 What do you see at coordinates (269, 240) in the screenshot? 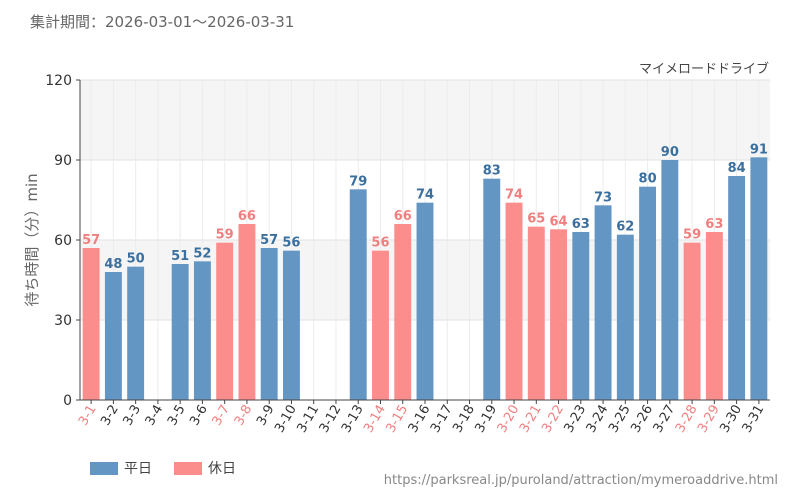
I see `bar-value-label-3-9: 57` at bounding box center [269, 240].